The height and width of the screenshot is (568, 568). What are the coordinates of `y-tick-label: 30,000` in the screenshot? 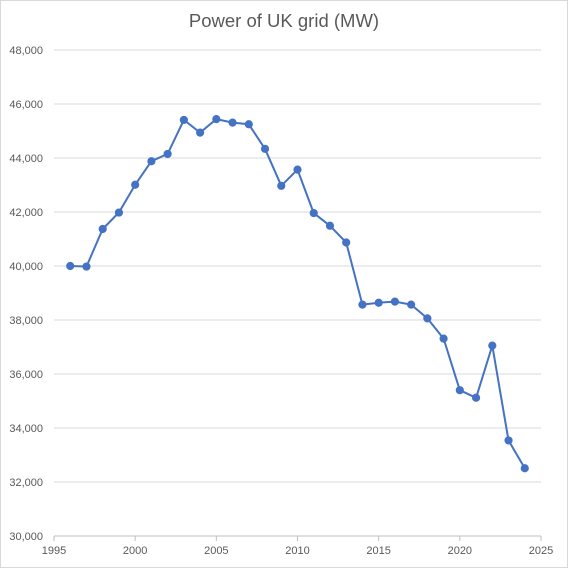 It's located at (26, 537).